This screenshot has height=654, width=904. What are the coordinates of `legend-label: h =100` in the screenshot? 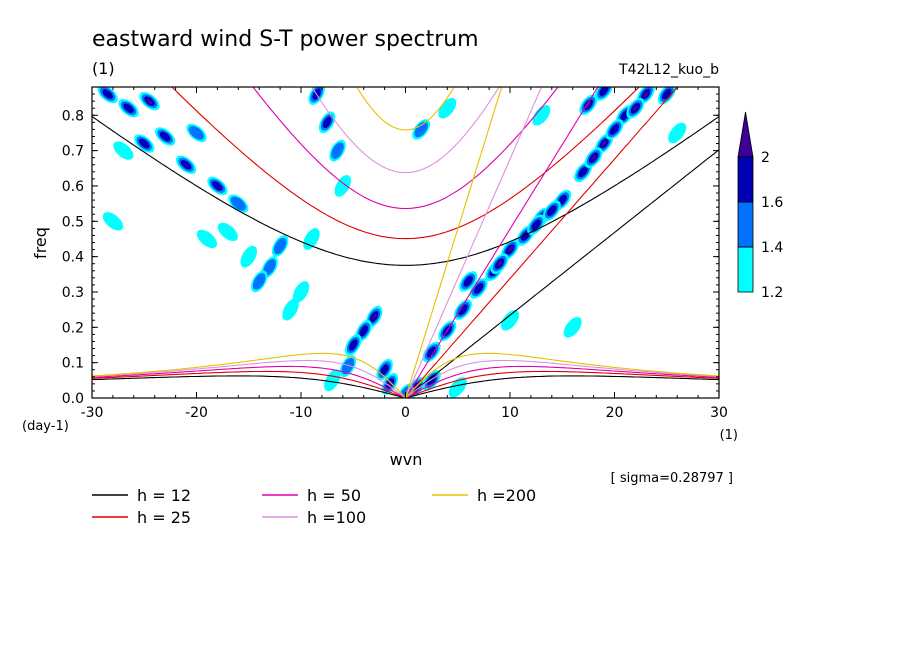 It's located at (336, 517).